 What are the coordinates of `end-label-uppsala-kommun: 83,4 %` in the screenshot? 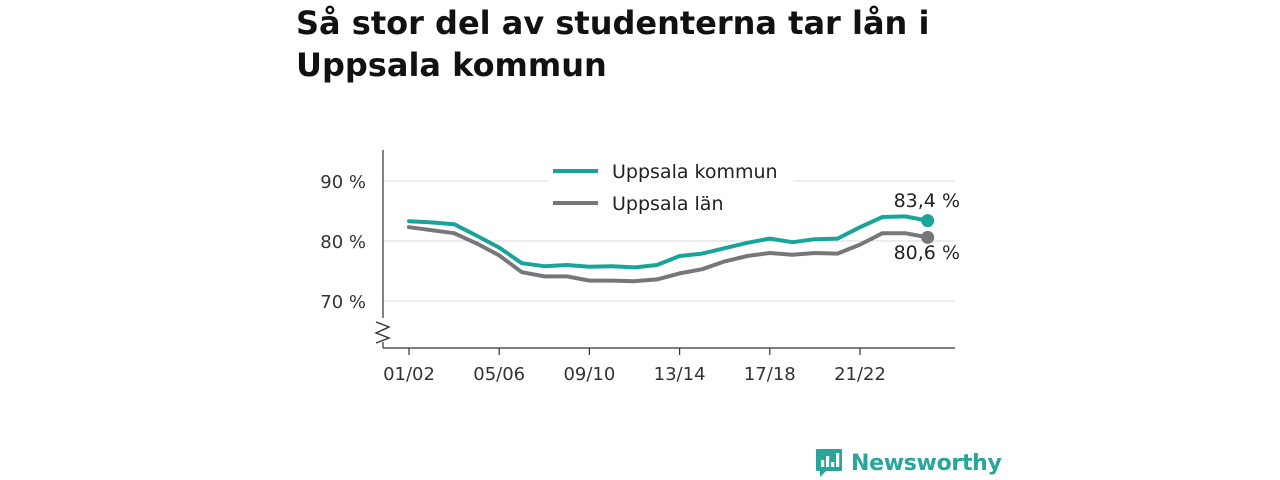 It's located at (927, 201).